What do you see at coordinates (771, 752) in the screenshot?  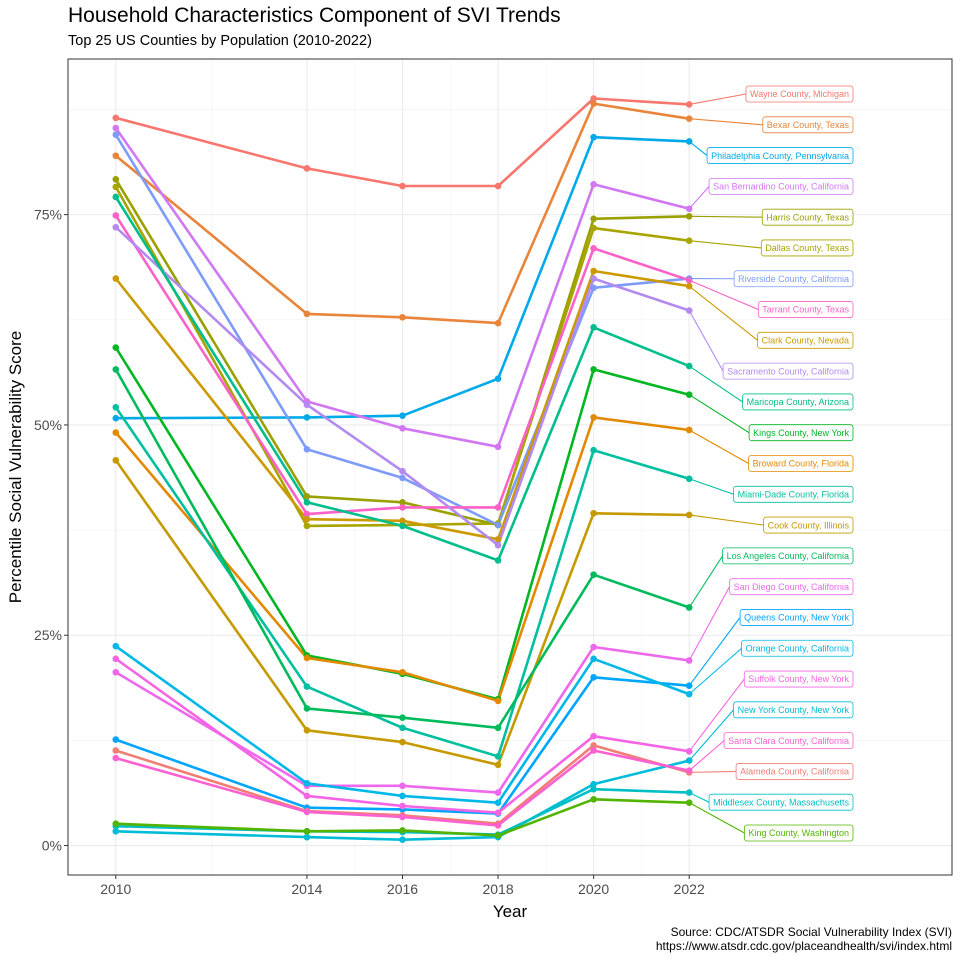 I see `series-label: Santa Clara County, California` at bounding box center [771, 752].